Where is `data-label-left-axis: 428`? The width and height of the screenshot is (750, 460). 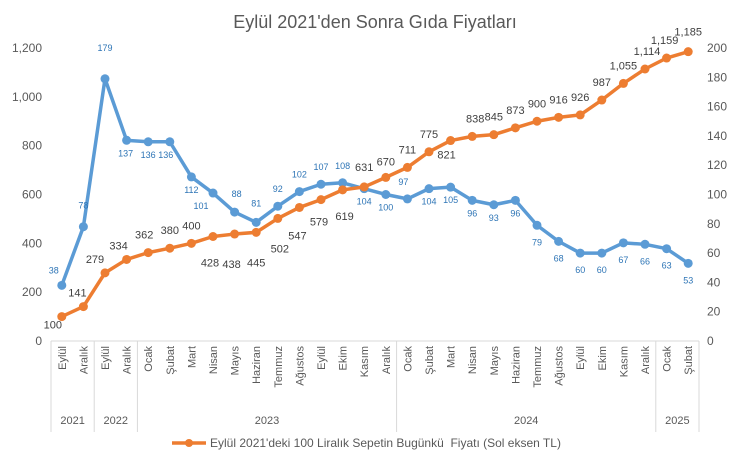 data-label-left-axis: 428 is located at coordinates (210, 263).